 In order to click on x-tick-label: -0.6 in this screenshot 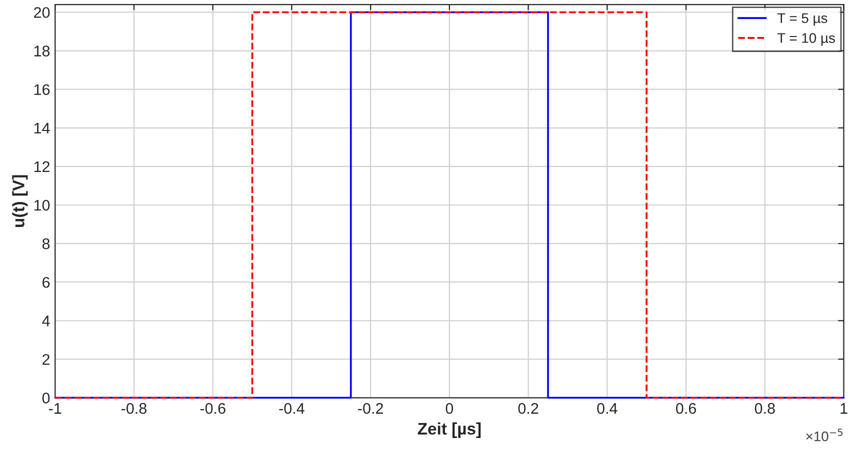, I will do `click(213, 408)`.